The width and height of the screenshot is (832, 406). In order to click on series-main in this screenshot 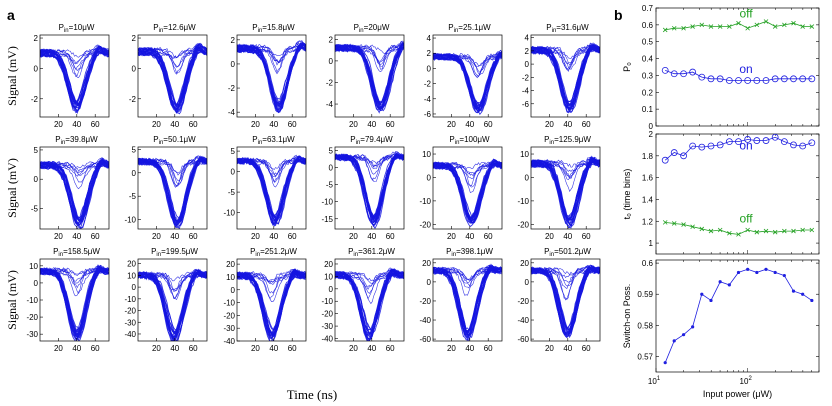, I will do `click(738, 316)`.